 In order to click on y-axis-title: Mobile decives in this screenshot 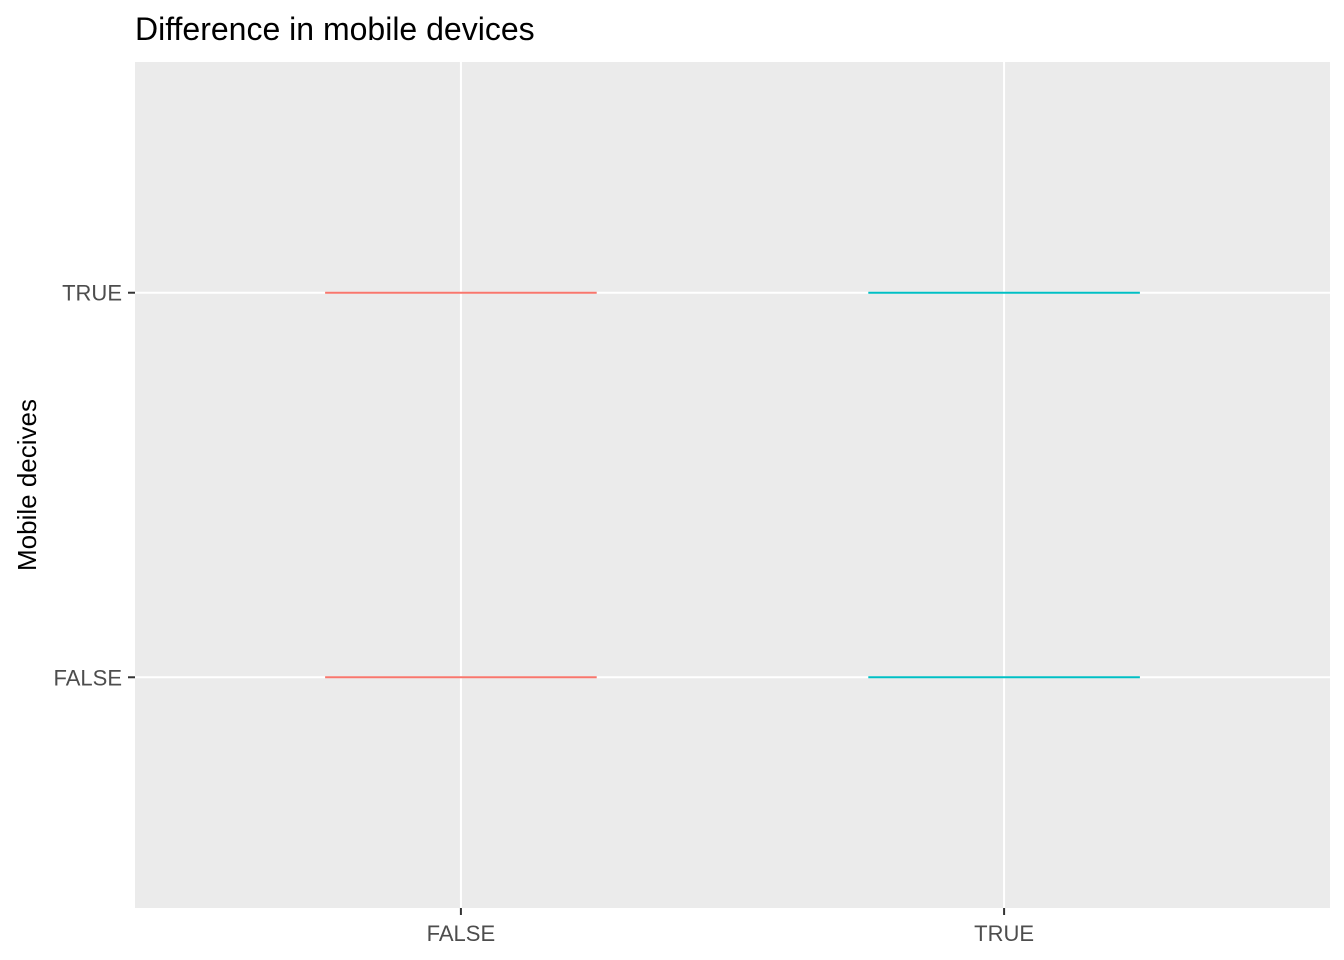, I will do `click(27, 485)`.